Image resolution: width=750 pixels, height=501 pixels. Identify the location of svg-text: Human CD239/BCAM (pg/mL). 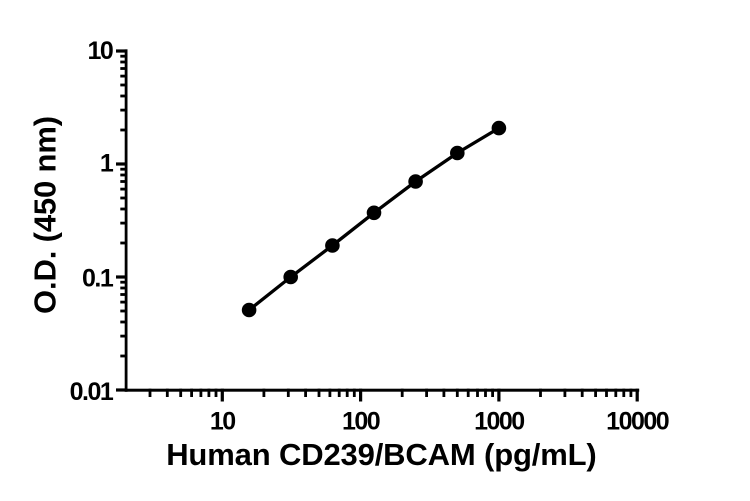
(381, 454).